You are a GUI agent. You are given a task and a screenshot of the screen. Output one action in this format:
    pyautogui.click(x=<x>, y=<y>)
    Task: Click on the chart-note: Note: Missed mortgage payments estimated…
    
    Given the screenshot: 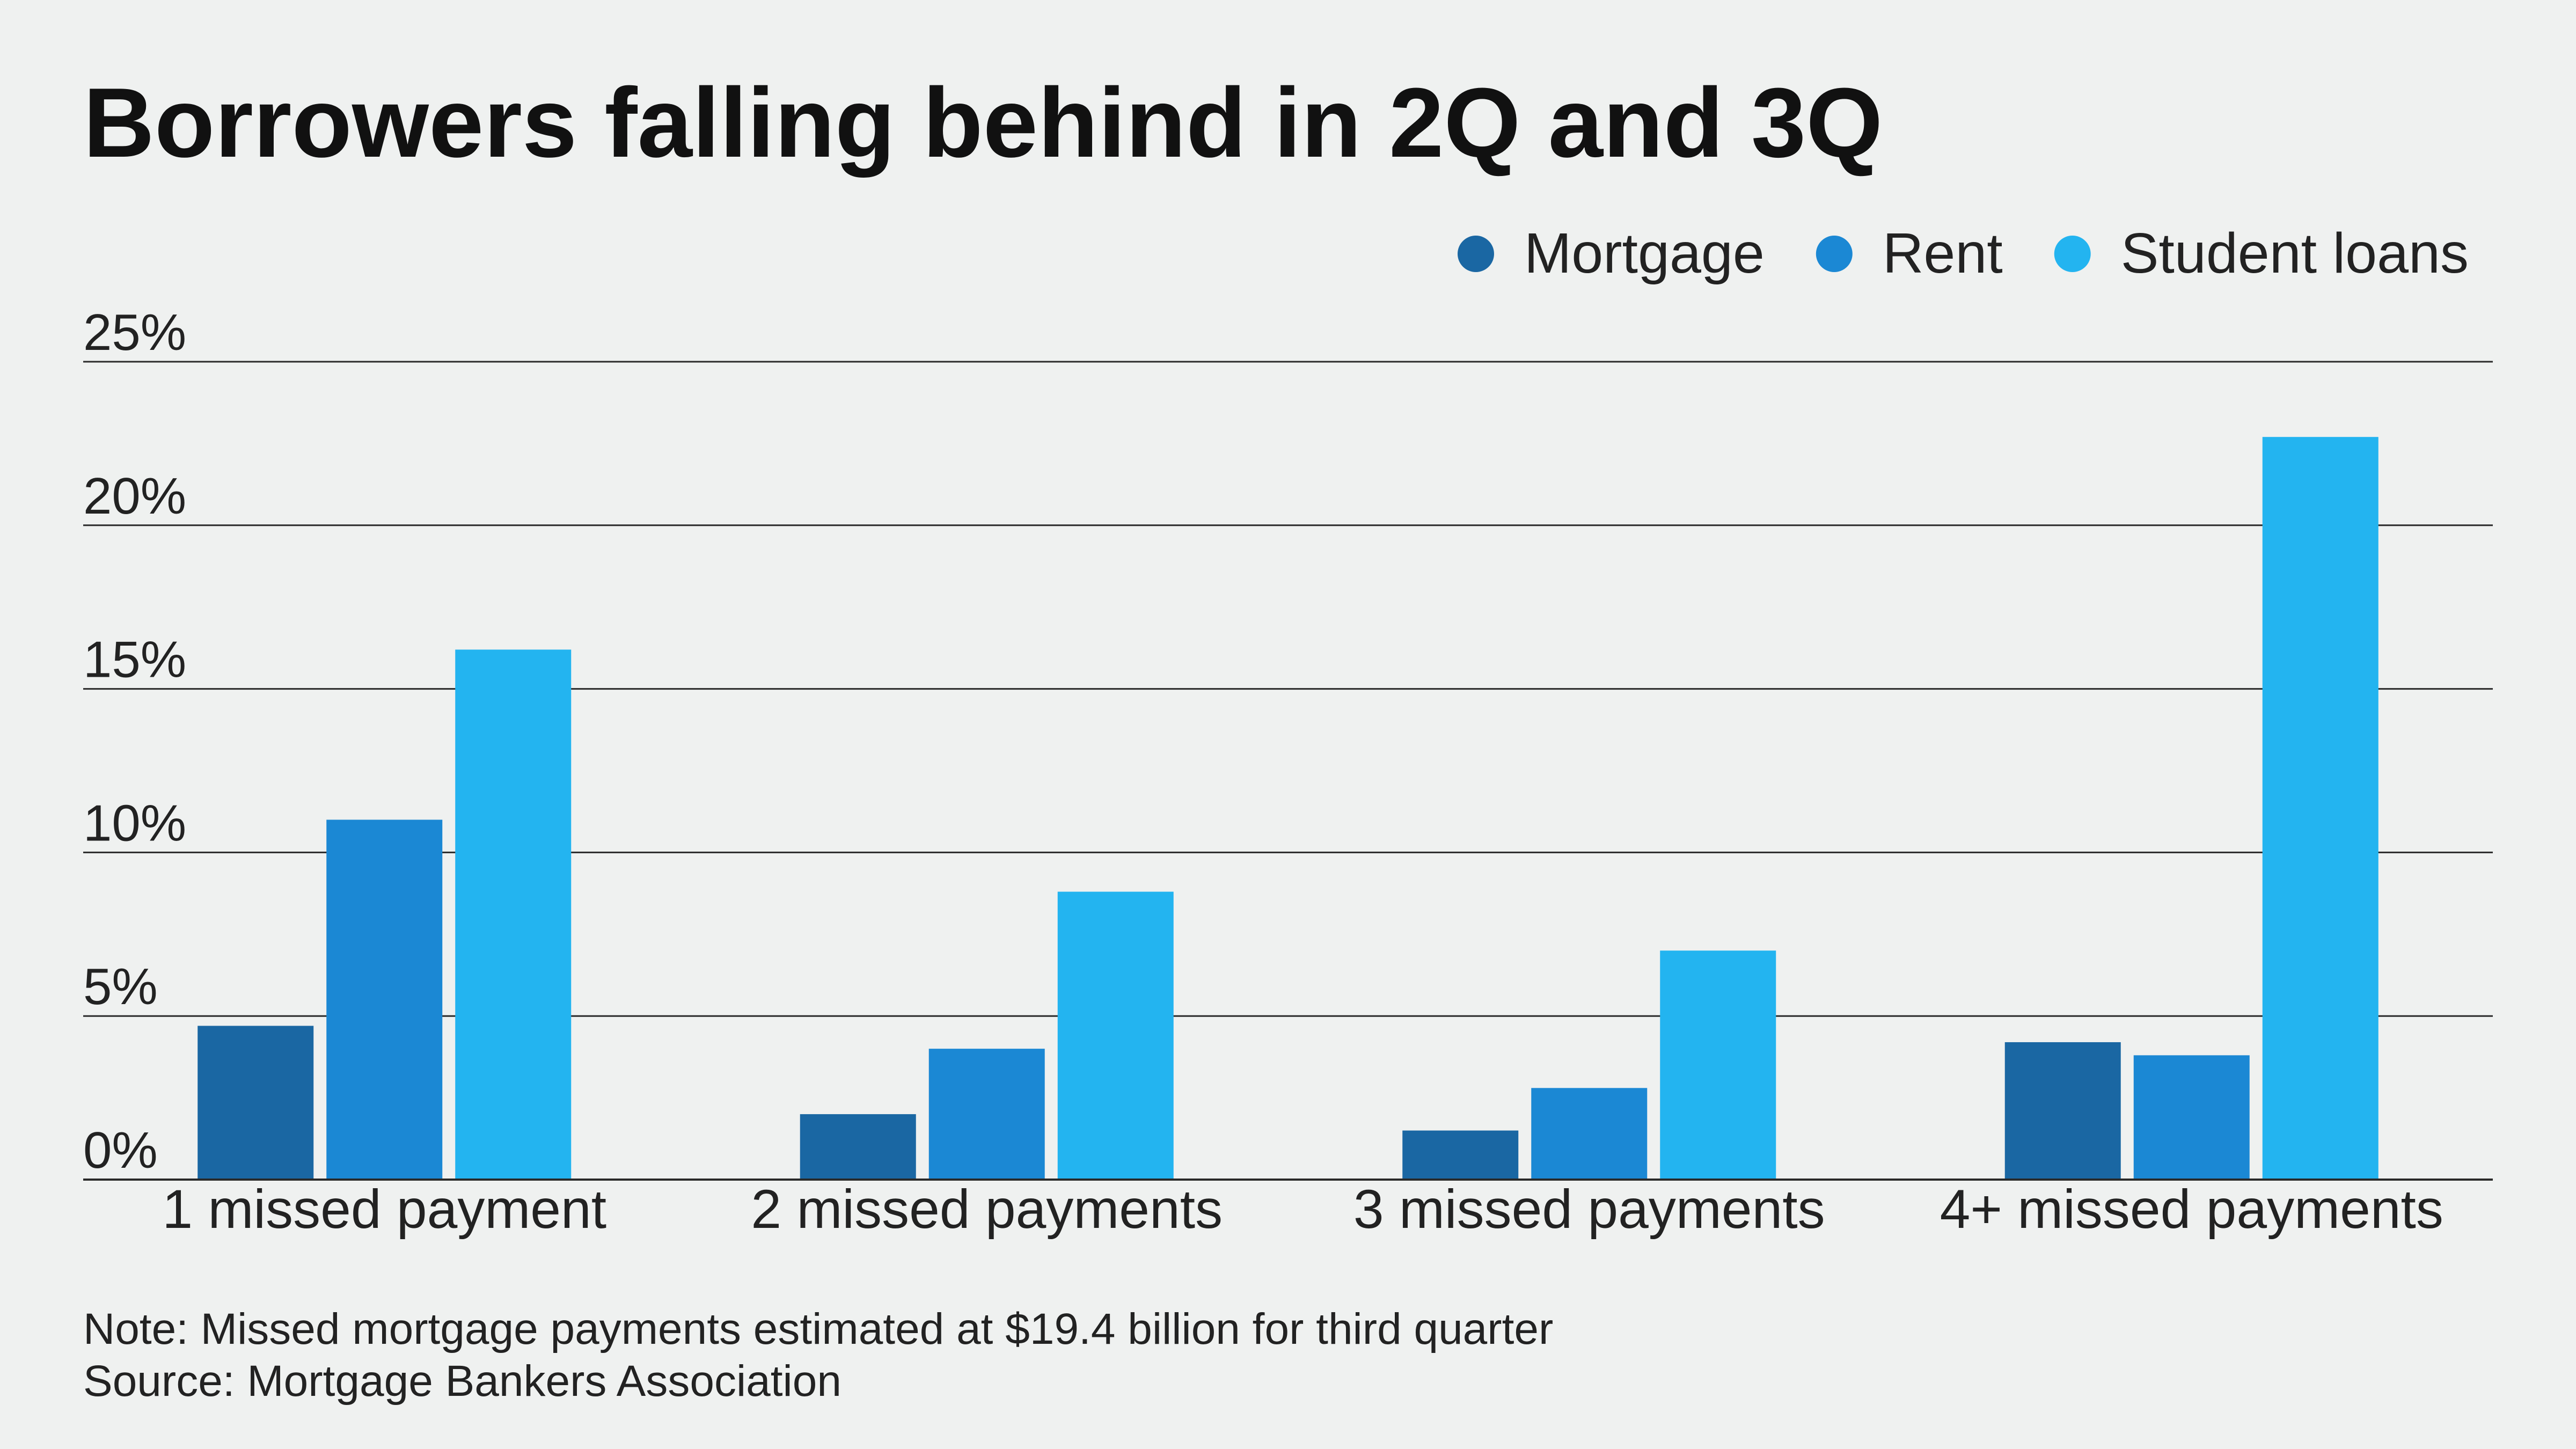 What is the action you would take?
    pyautogui.click(x=818, y=1329)
    